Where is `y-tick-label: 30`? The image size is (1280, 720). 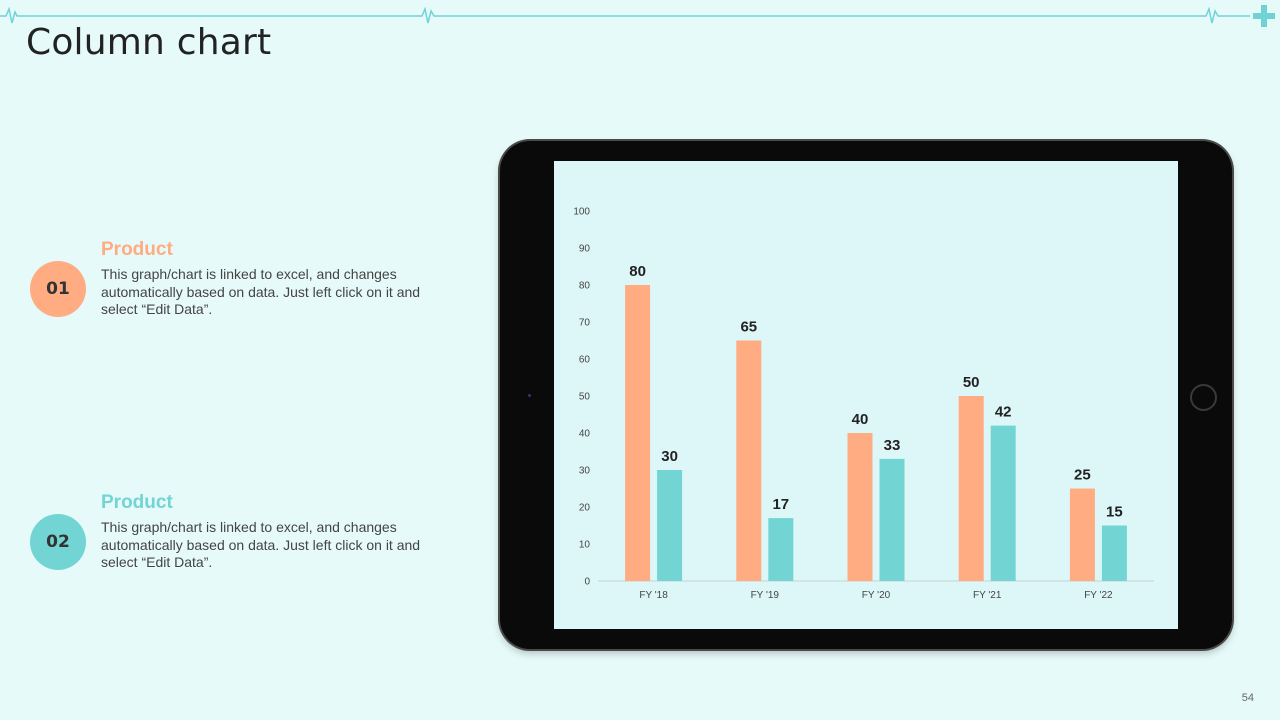 y-tick-label: 30 is located at coordinates (585, 471).